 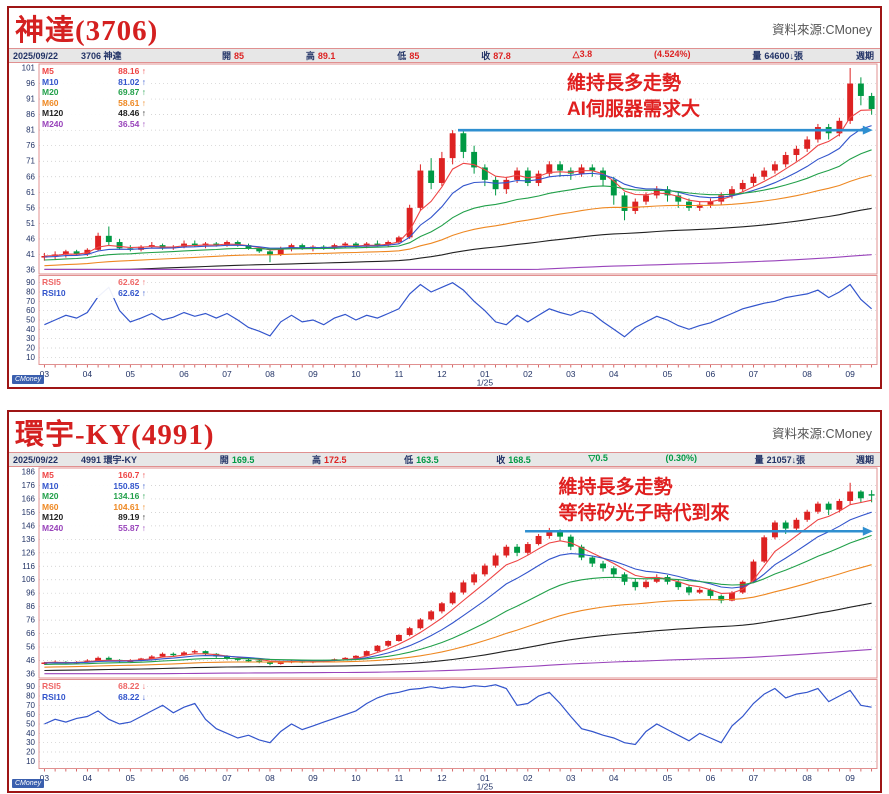 What do you see at coordinates (633, 109) in the screenshot?
I see `annotation-line: AI伺服器需求大` at bounding box center [633, 109].